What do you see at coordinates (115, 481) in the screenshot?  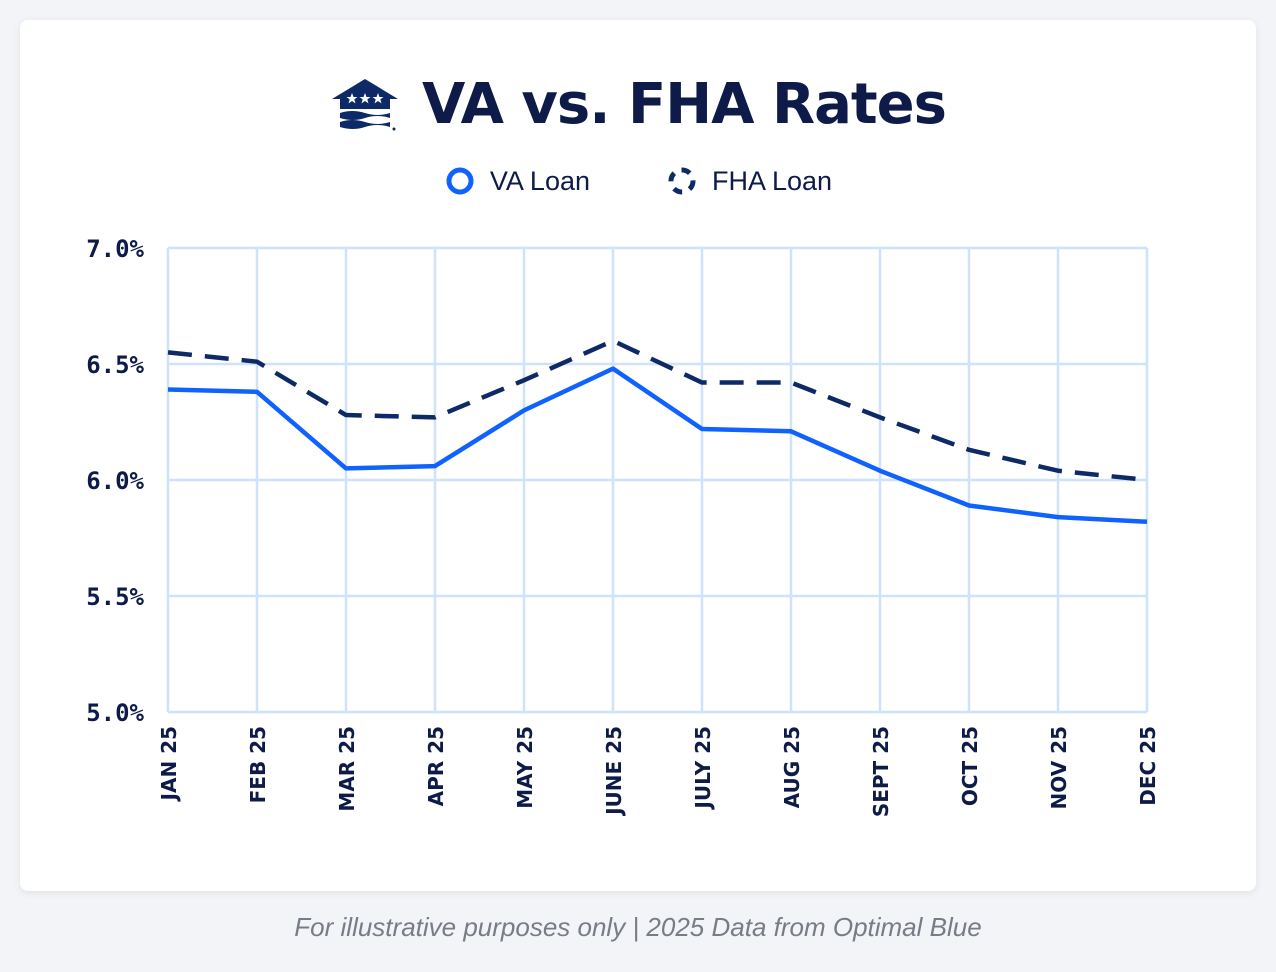 I see `y-tick-label: 6.0%` at bounding box center [115, 481].